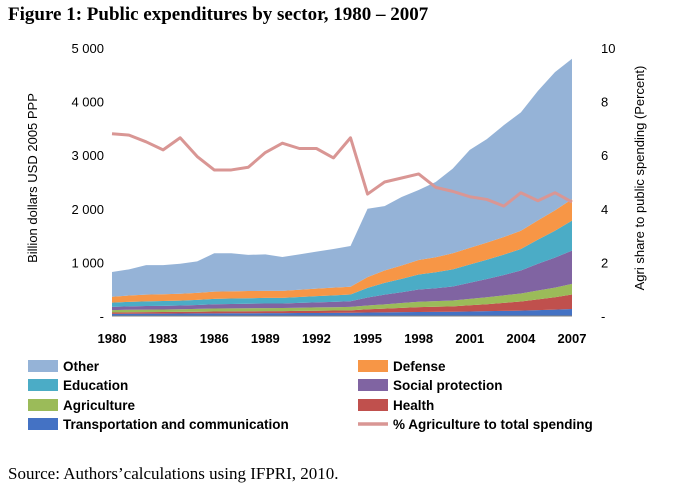 The width and height of the screenshot is (676, 499). What do you see at coordinates (418, 338) in the screenshot?
I see `x-tick-label: 1998` at bounding box center [418, 338].